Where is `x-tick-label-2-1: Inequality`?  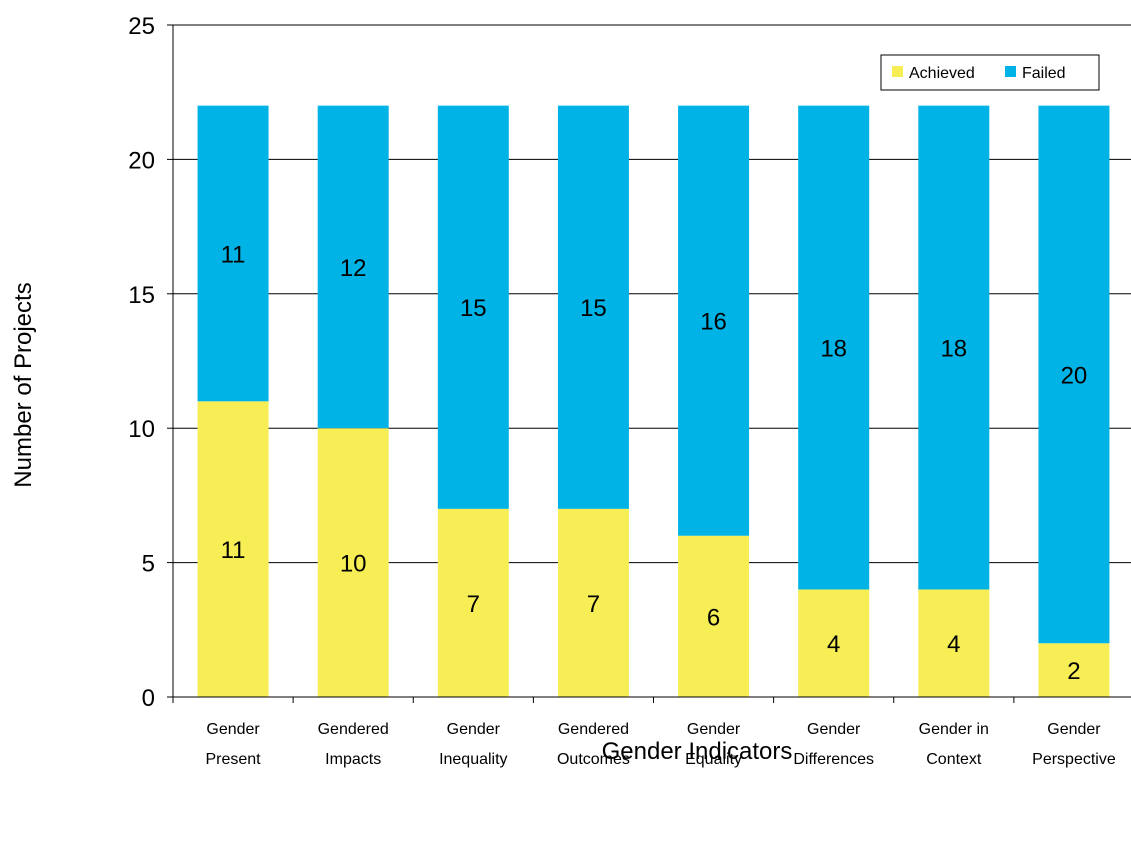 x-tick-label-2-1: Inequality is located at coordinates (473, 759).